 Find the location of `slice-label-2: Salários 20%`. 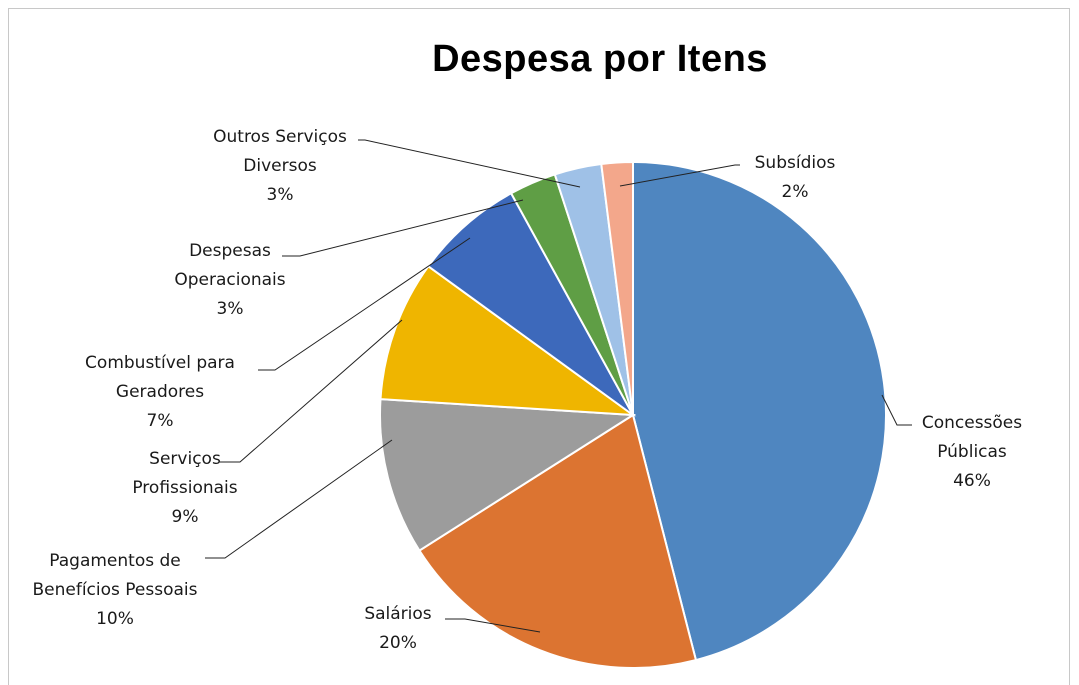

slice-label-2: Salários 20% is located at coordinates (397, 628).